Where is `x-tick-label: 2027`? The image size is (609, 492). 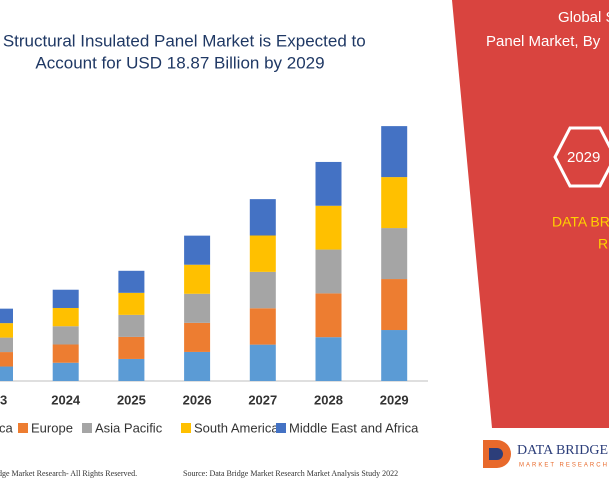 x-tick-label: 2027 is located at coordinates (262, 399).